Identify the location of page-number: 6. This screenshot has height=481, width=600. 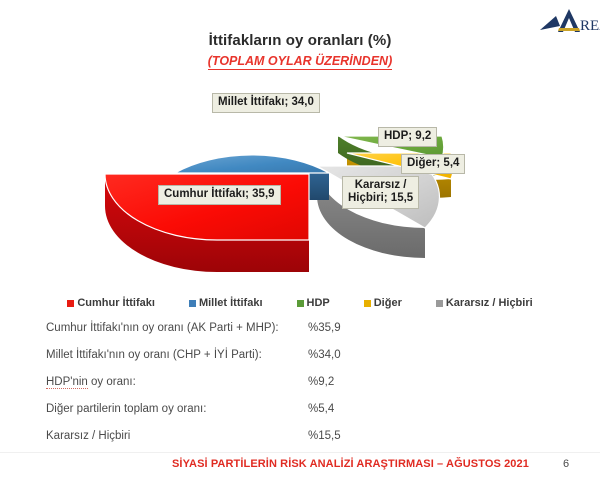
(566, 464).